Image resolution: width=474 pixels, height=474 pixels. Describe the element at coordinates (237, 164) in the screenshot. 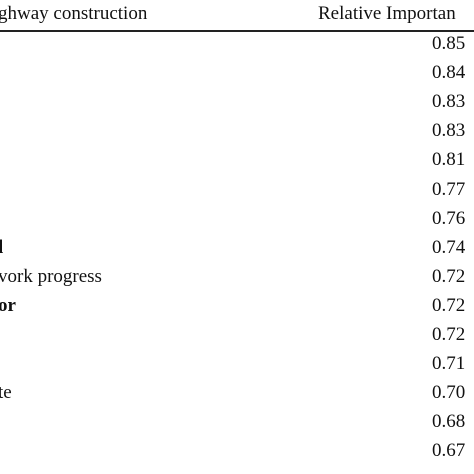

I see `table-row: 0.81` at that location.